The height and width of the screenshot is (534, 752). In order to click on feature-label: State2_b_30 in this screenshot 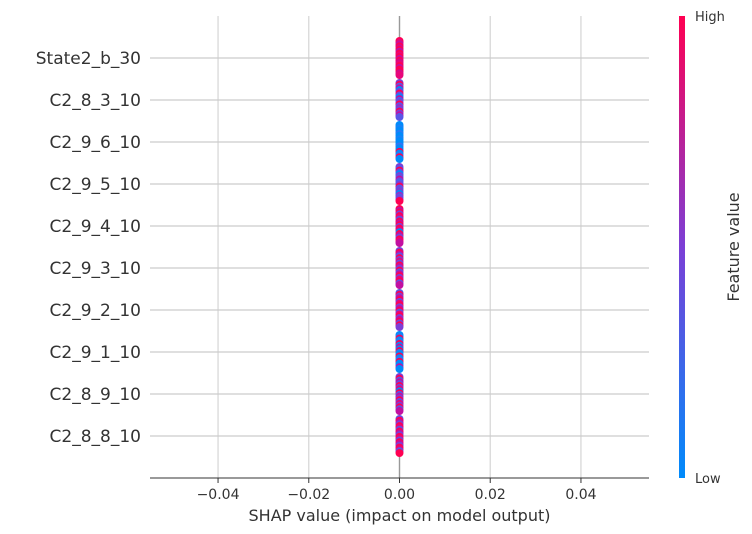, I will do `click(88, 59)`.